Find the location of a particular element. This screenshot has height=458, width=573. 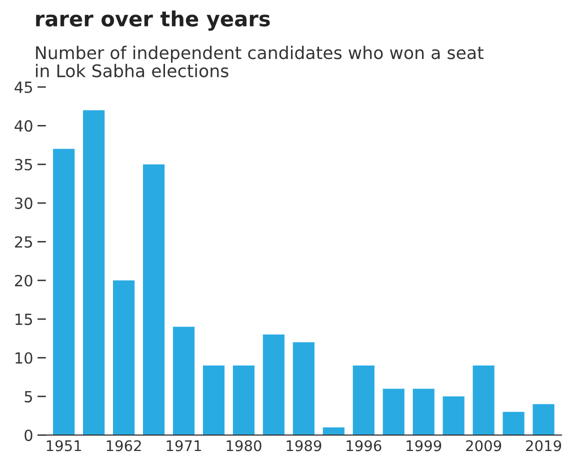

chart-subtitle: Number of independent candidates who won a seat in Lok Sabha elections is located at coordinates (260, 62).